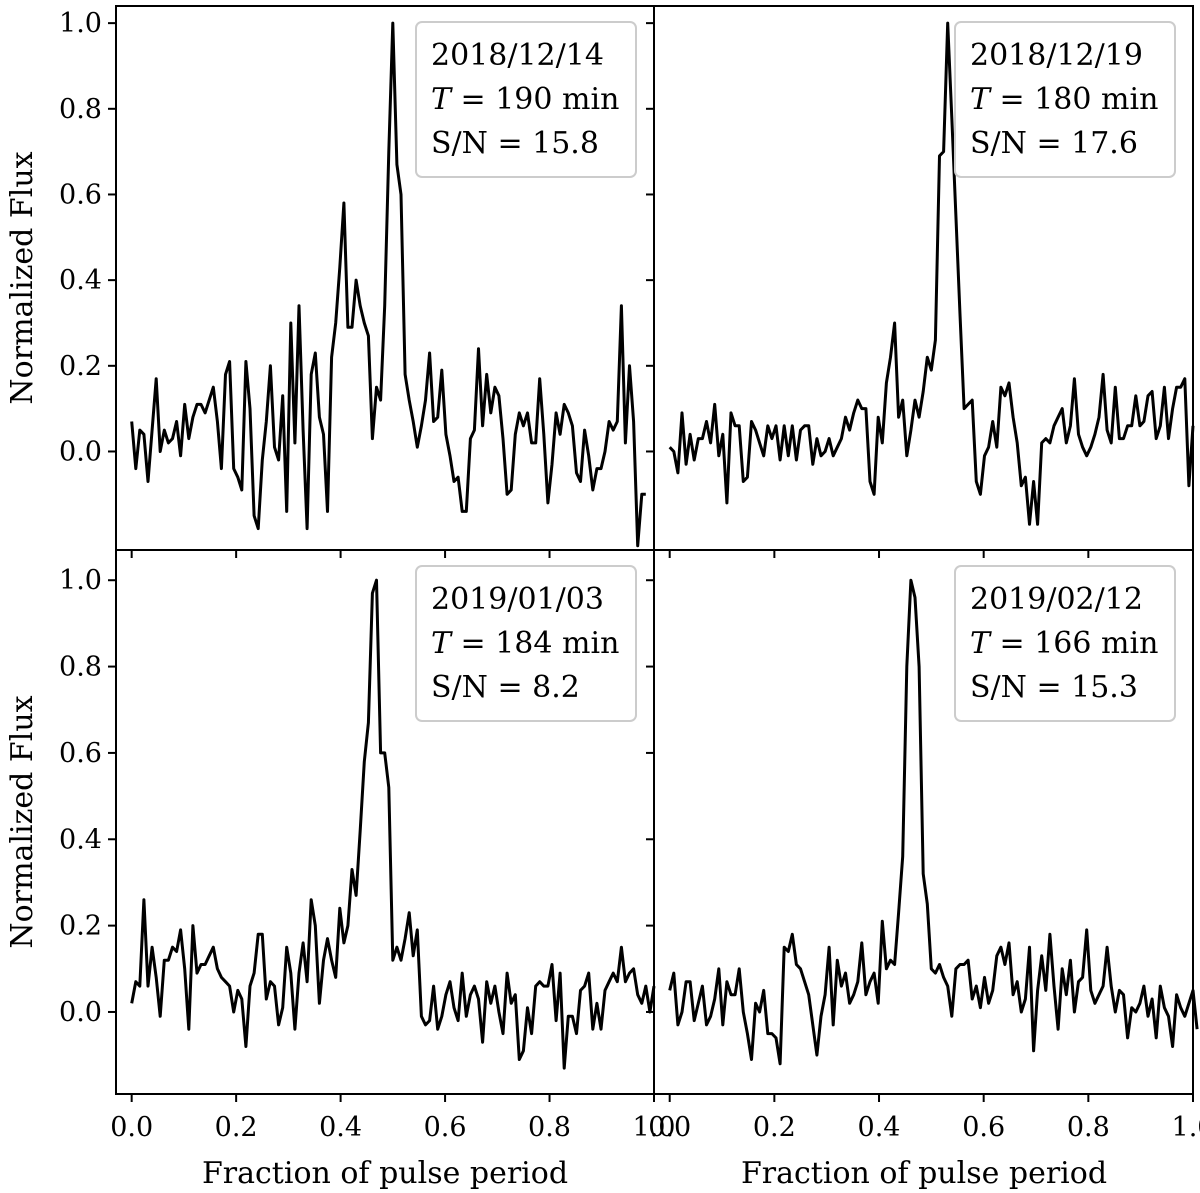 The width and height of the screenshot is (1200, 1193). What do you see at coordinates (1054, 143) in the screenshot?
I see `legend-sn: S/N = 17.6` at bounding box center [1054, 143].